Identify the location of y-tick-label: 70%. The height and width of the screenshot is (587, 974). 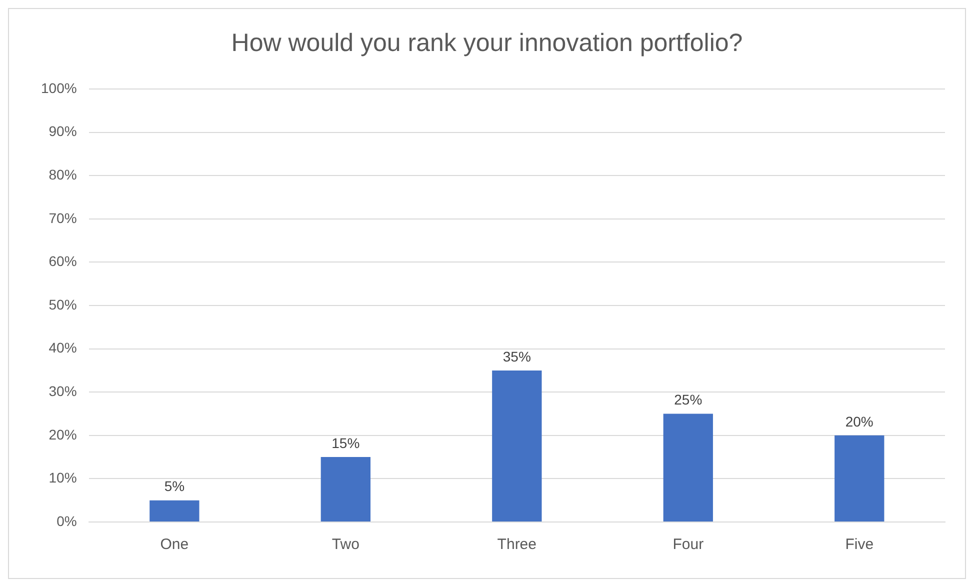
(62, 218).